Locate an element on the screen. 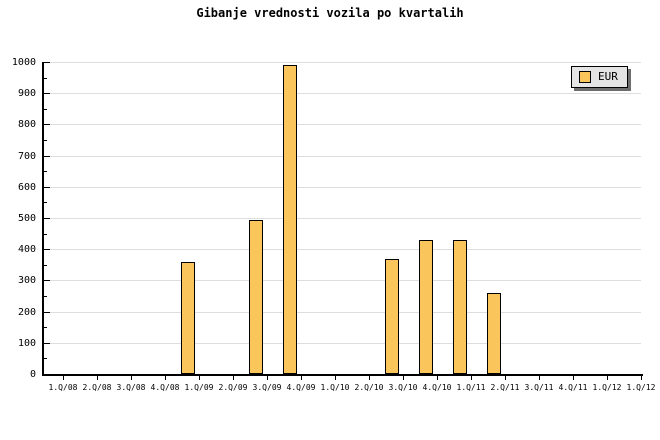  y-tick-label: 500 is located at coordinates (26, 218).